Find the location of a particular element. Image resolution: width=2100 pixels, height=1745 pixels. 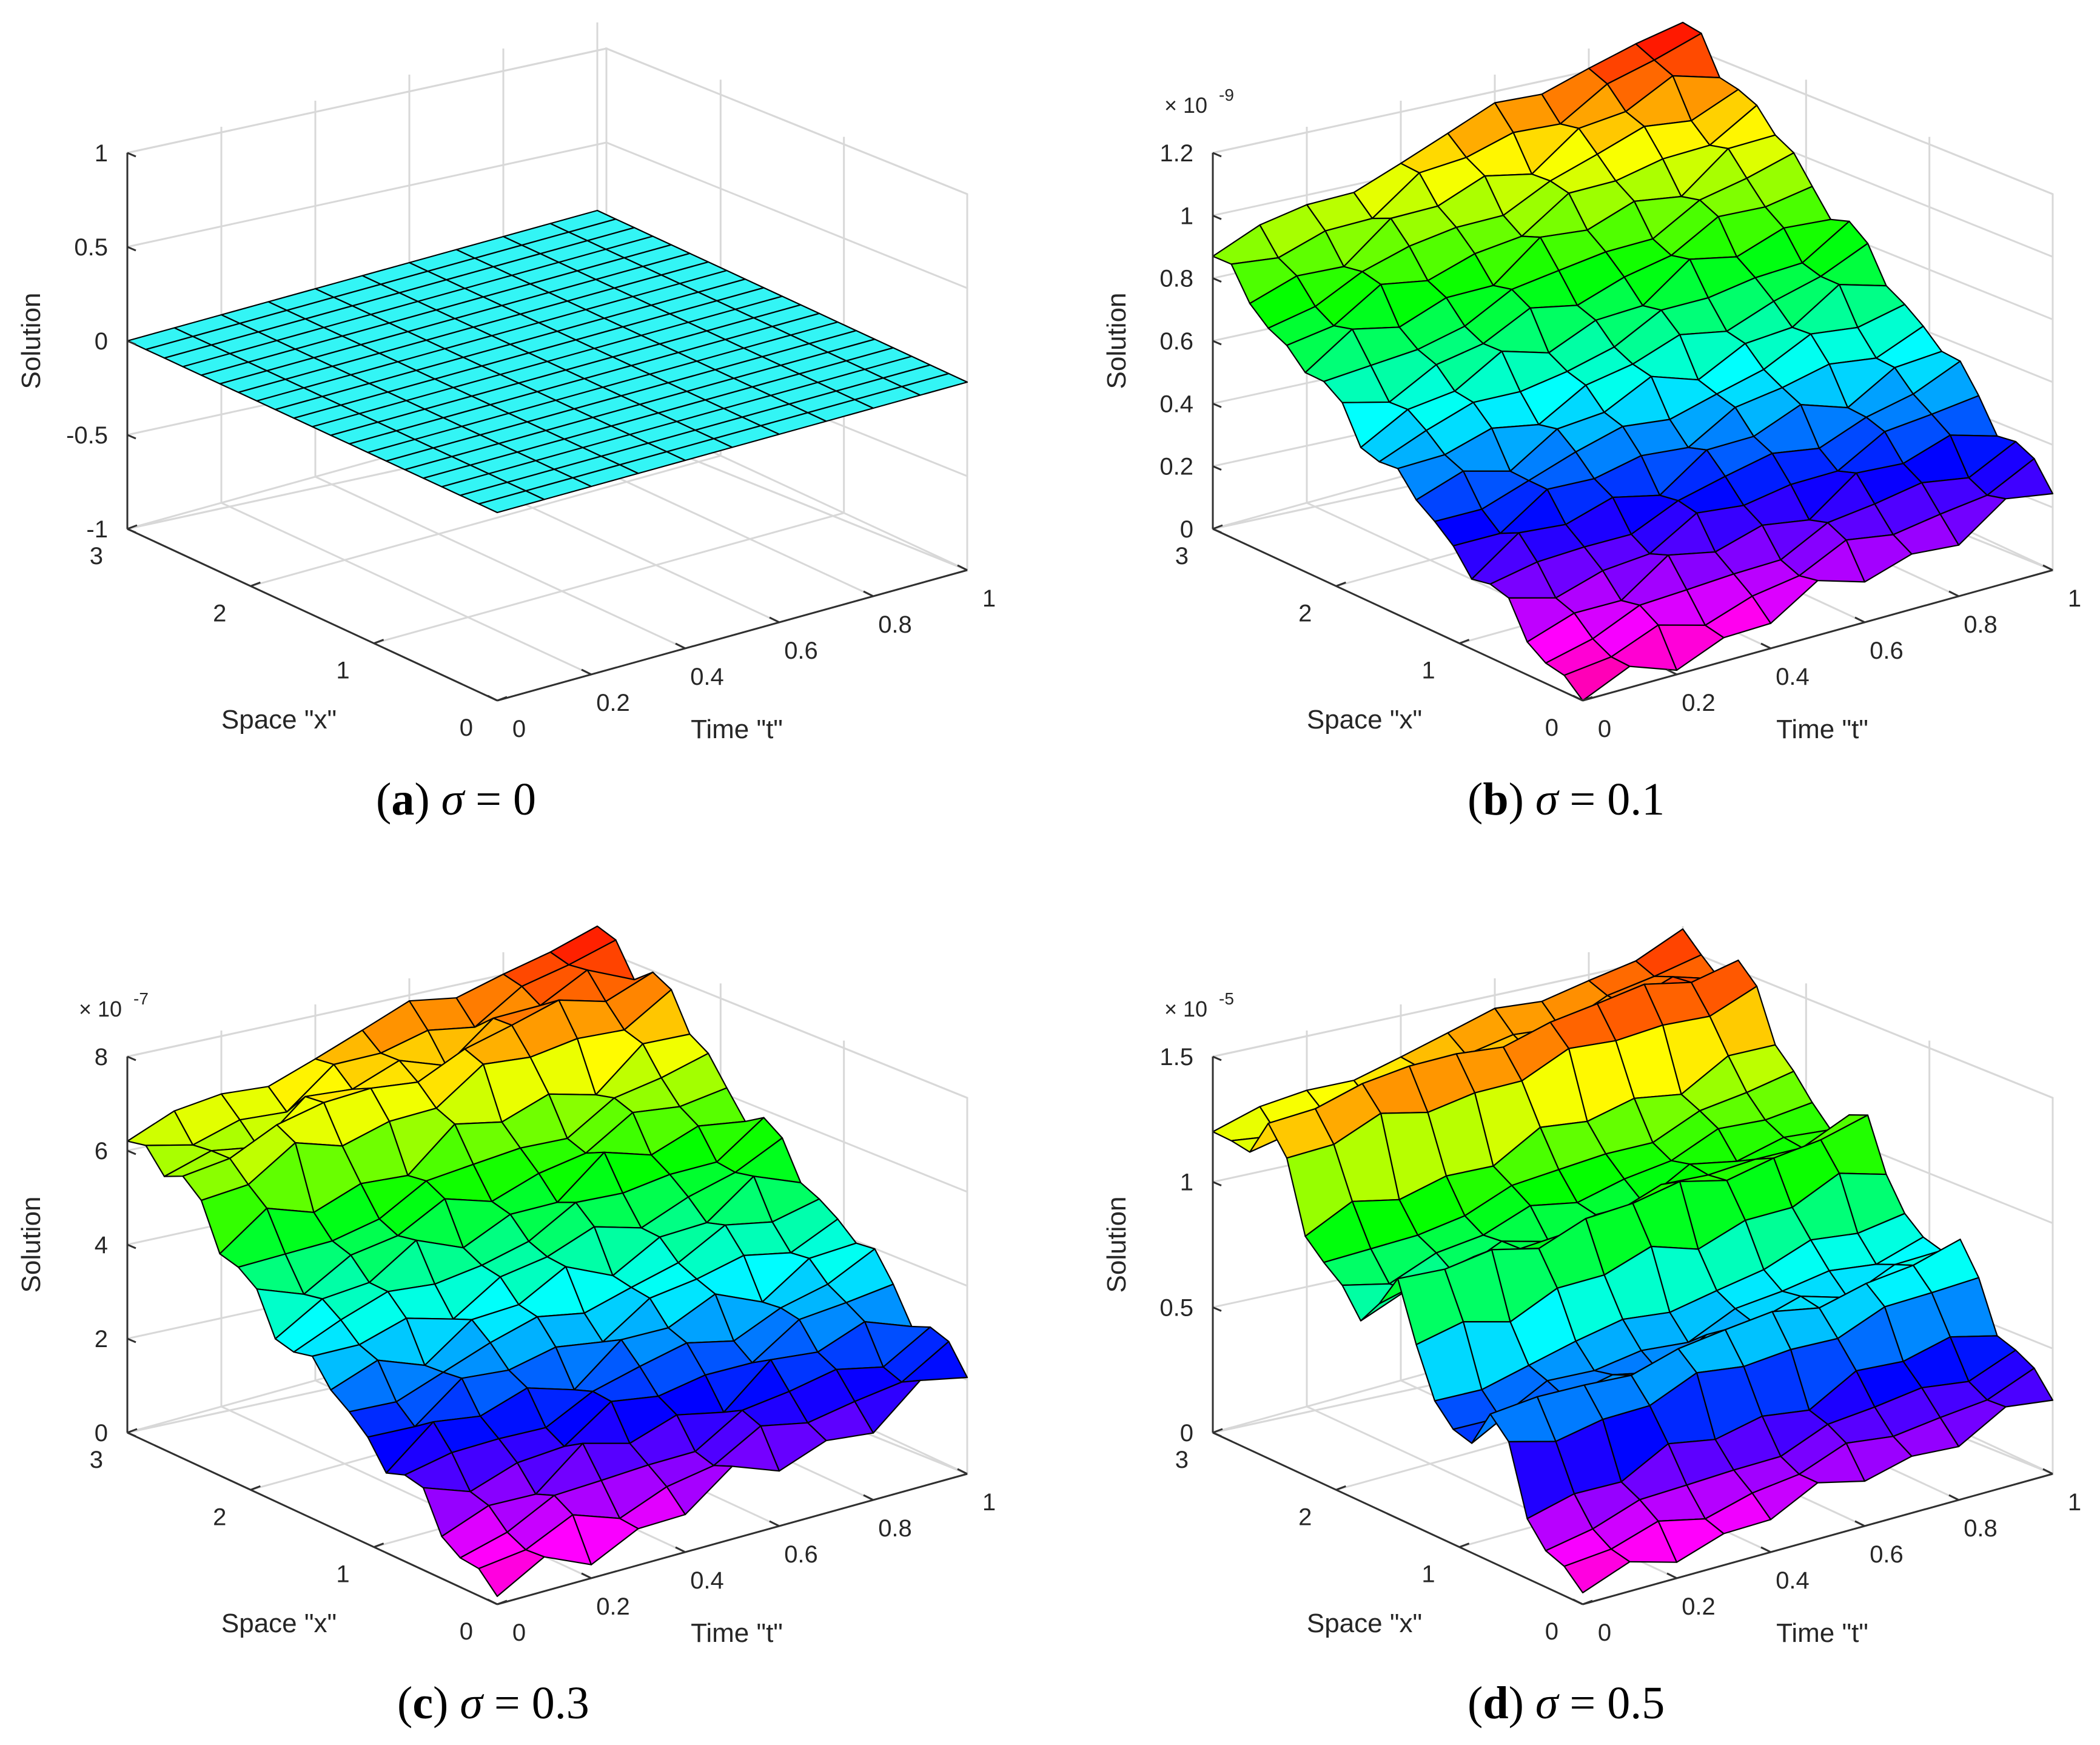

z-tick-label: 0.6 is located at coordinates (1176, 342).